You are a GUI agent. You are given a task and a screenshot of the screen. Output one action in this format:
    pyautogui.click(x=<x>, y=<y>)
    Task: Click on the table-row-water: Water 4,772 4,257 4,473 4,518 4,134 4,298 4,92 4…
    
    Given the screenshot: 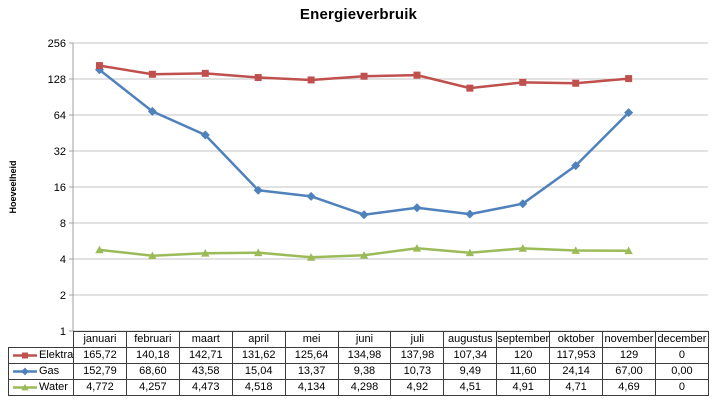 What is the action you would take?
    pyautogui.click(x=358, y=387)
    